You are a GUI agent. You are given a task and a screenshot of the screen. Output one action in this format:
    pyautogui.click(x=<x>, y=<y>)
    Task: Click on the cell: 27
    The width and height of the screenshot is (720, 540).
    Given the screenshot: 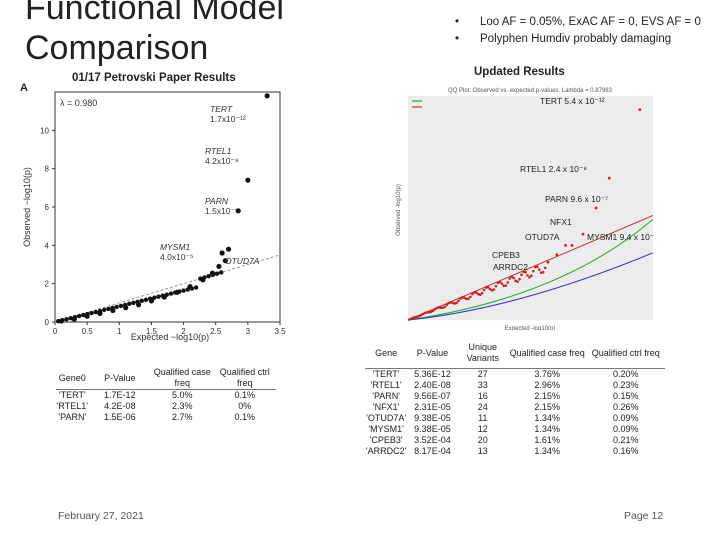 What is the action you would take?
    pyautogui.click(x=482, y=374)
    